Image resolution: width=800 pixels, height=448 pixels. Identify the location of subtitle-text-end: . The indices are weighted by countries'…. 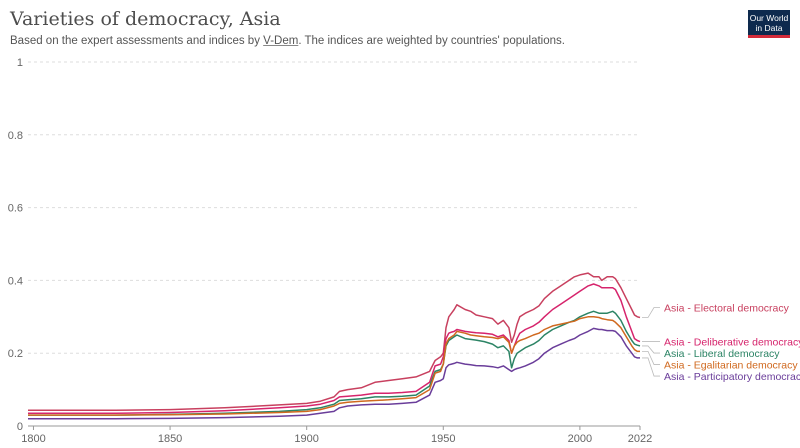
(431, 41).